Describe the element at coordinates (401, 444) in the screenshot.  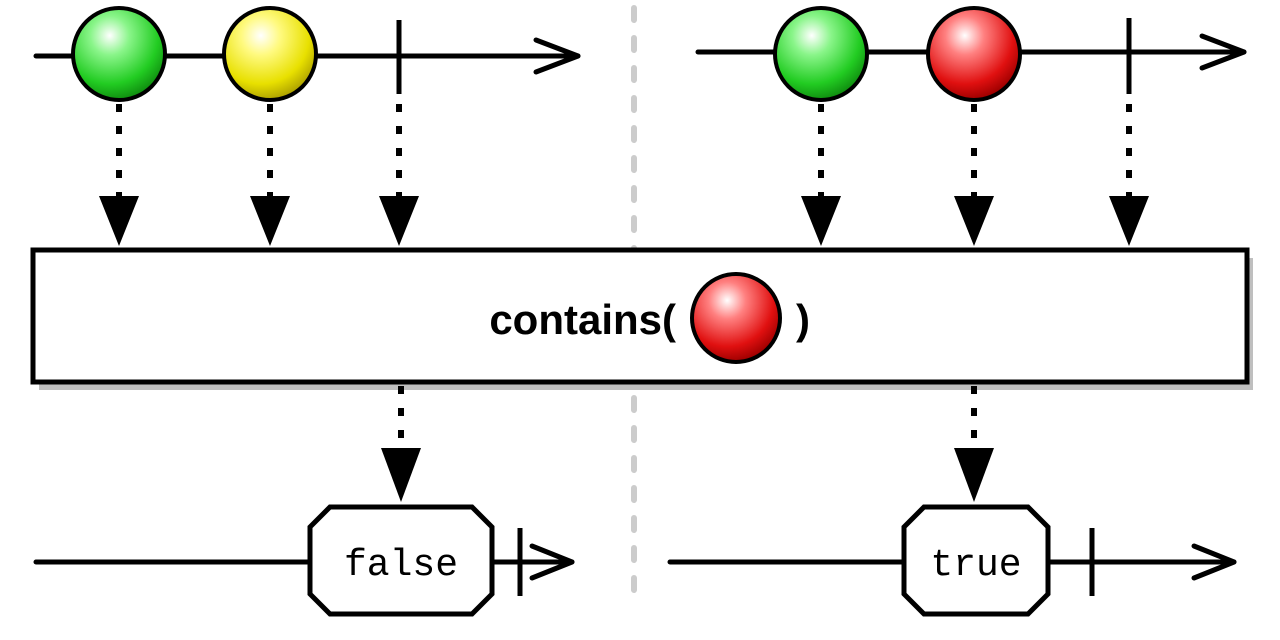
I see `left-output-arrow` at that location.